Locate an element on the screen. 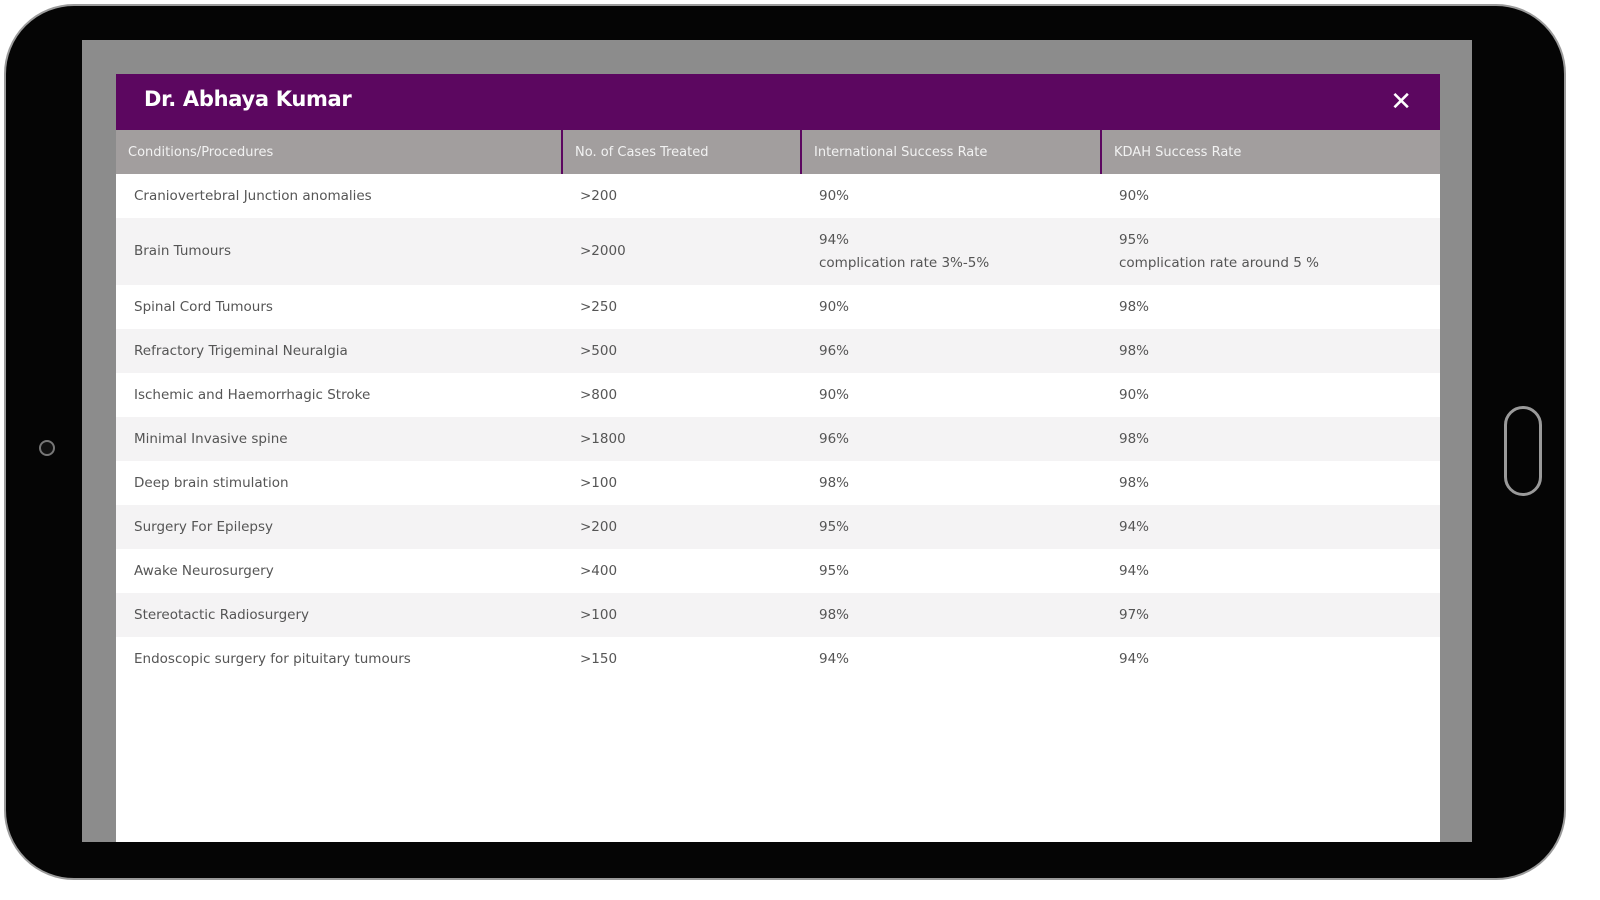  table-row: Surgery For Epilepsy >200 95% 94% is located at coordinates (778, 527).